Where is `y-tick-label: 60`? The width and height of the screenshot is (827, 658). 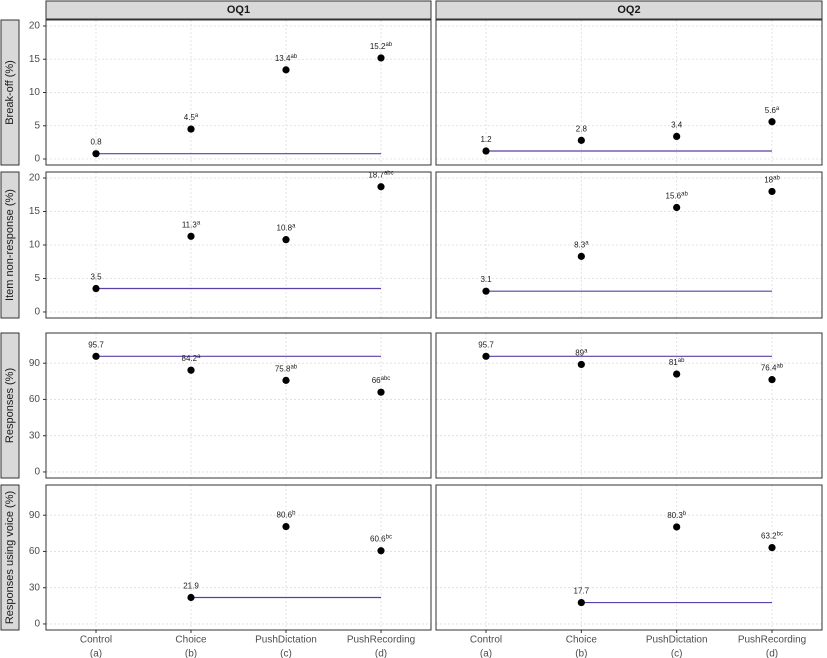
y-tick-label: 60 is located at coordinates (35, 399).